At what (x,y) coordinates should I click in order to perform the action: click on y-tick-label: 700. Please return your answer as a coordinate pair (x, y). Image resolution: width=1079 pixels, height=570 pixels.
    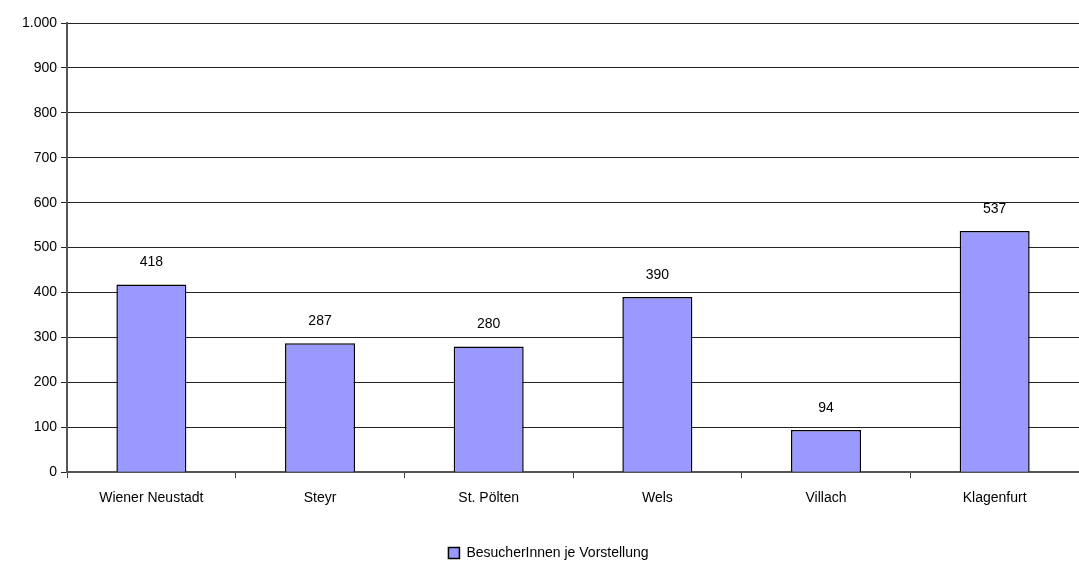
    Looking at the image, I should click on (45, 156).